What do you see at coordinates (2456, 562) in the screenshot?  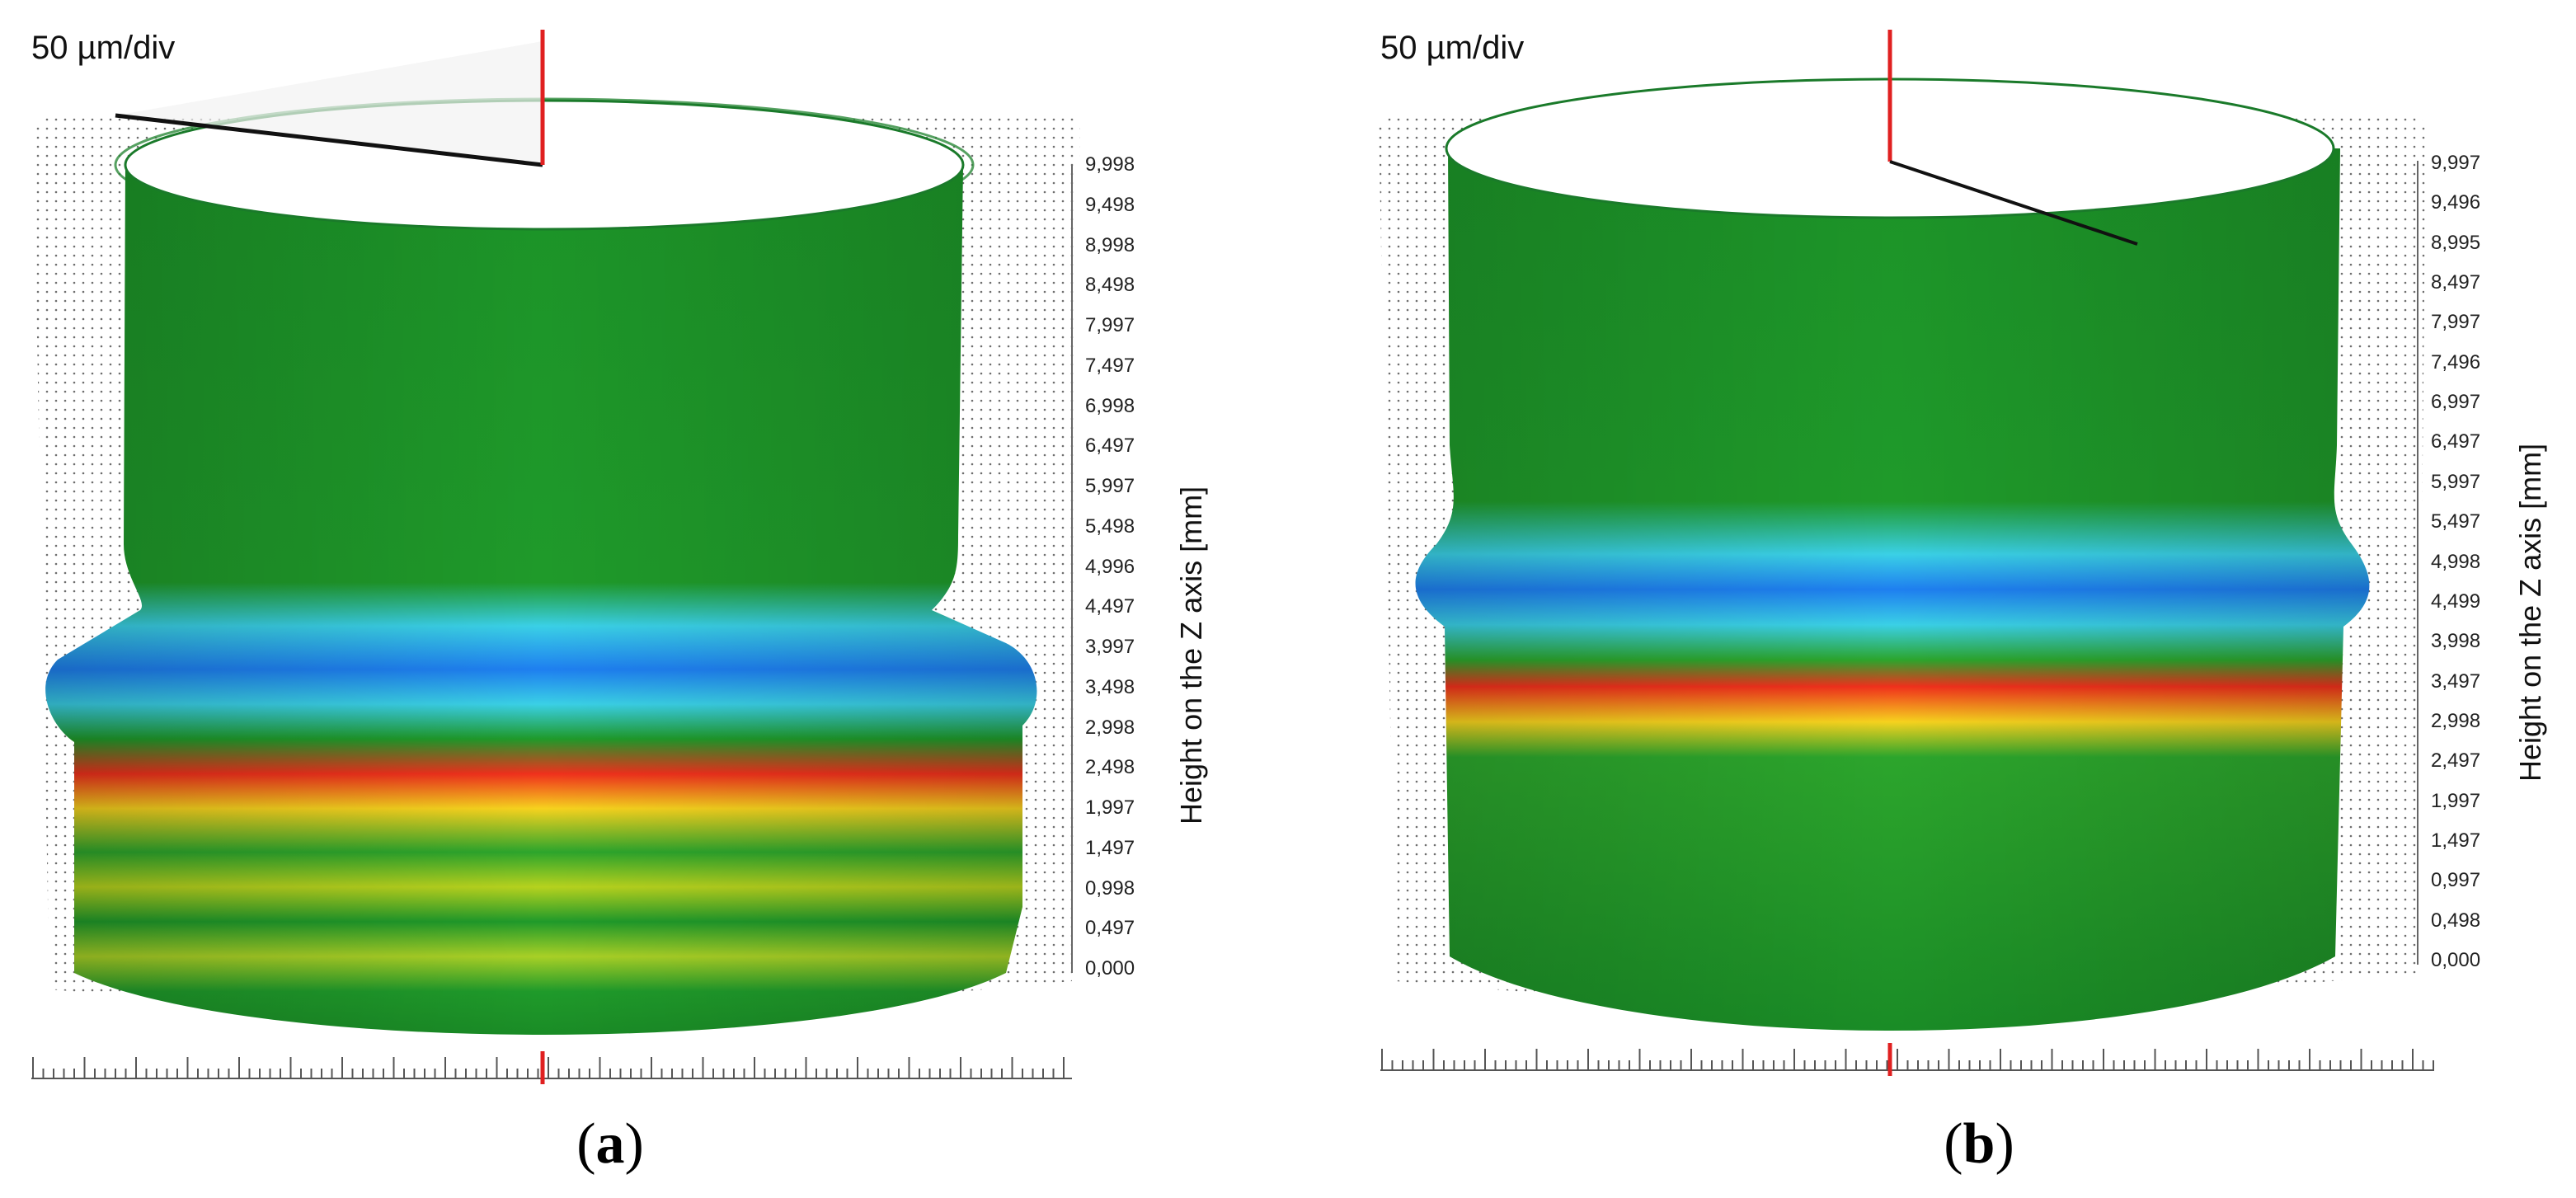 I see `z-tick-label: 4,998` at bounding box center [2456, 562].